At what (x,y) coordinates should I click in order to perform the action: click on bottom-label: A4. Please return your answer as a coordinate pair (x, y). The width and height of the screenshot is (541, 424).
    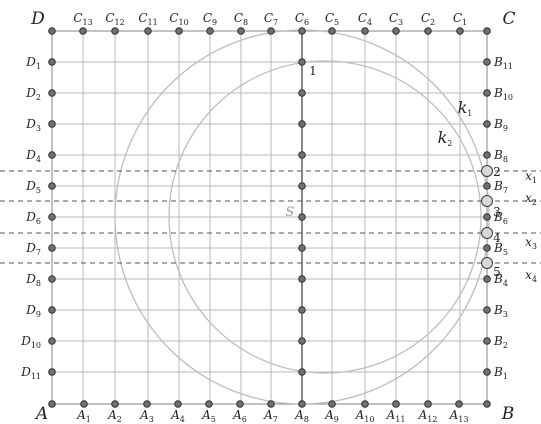
    Looking at the image, I should click on (177, 416).